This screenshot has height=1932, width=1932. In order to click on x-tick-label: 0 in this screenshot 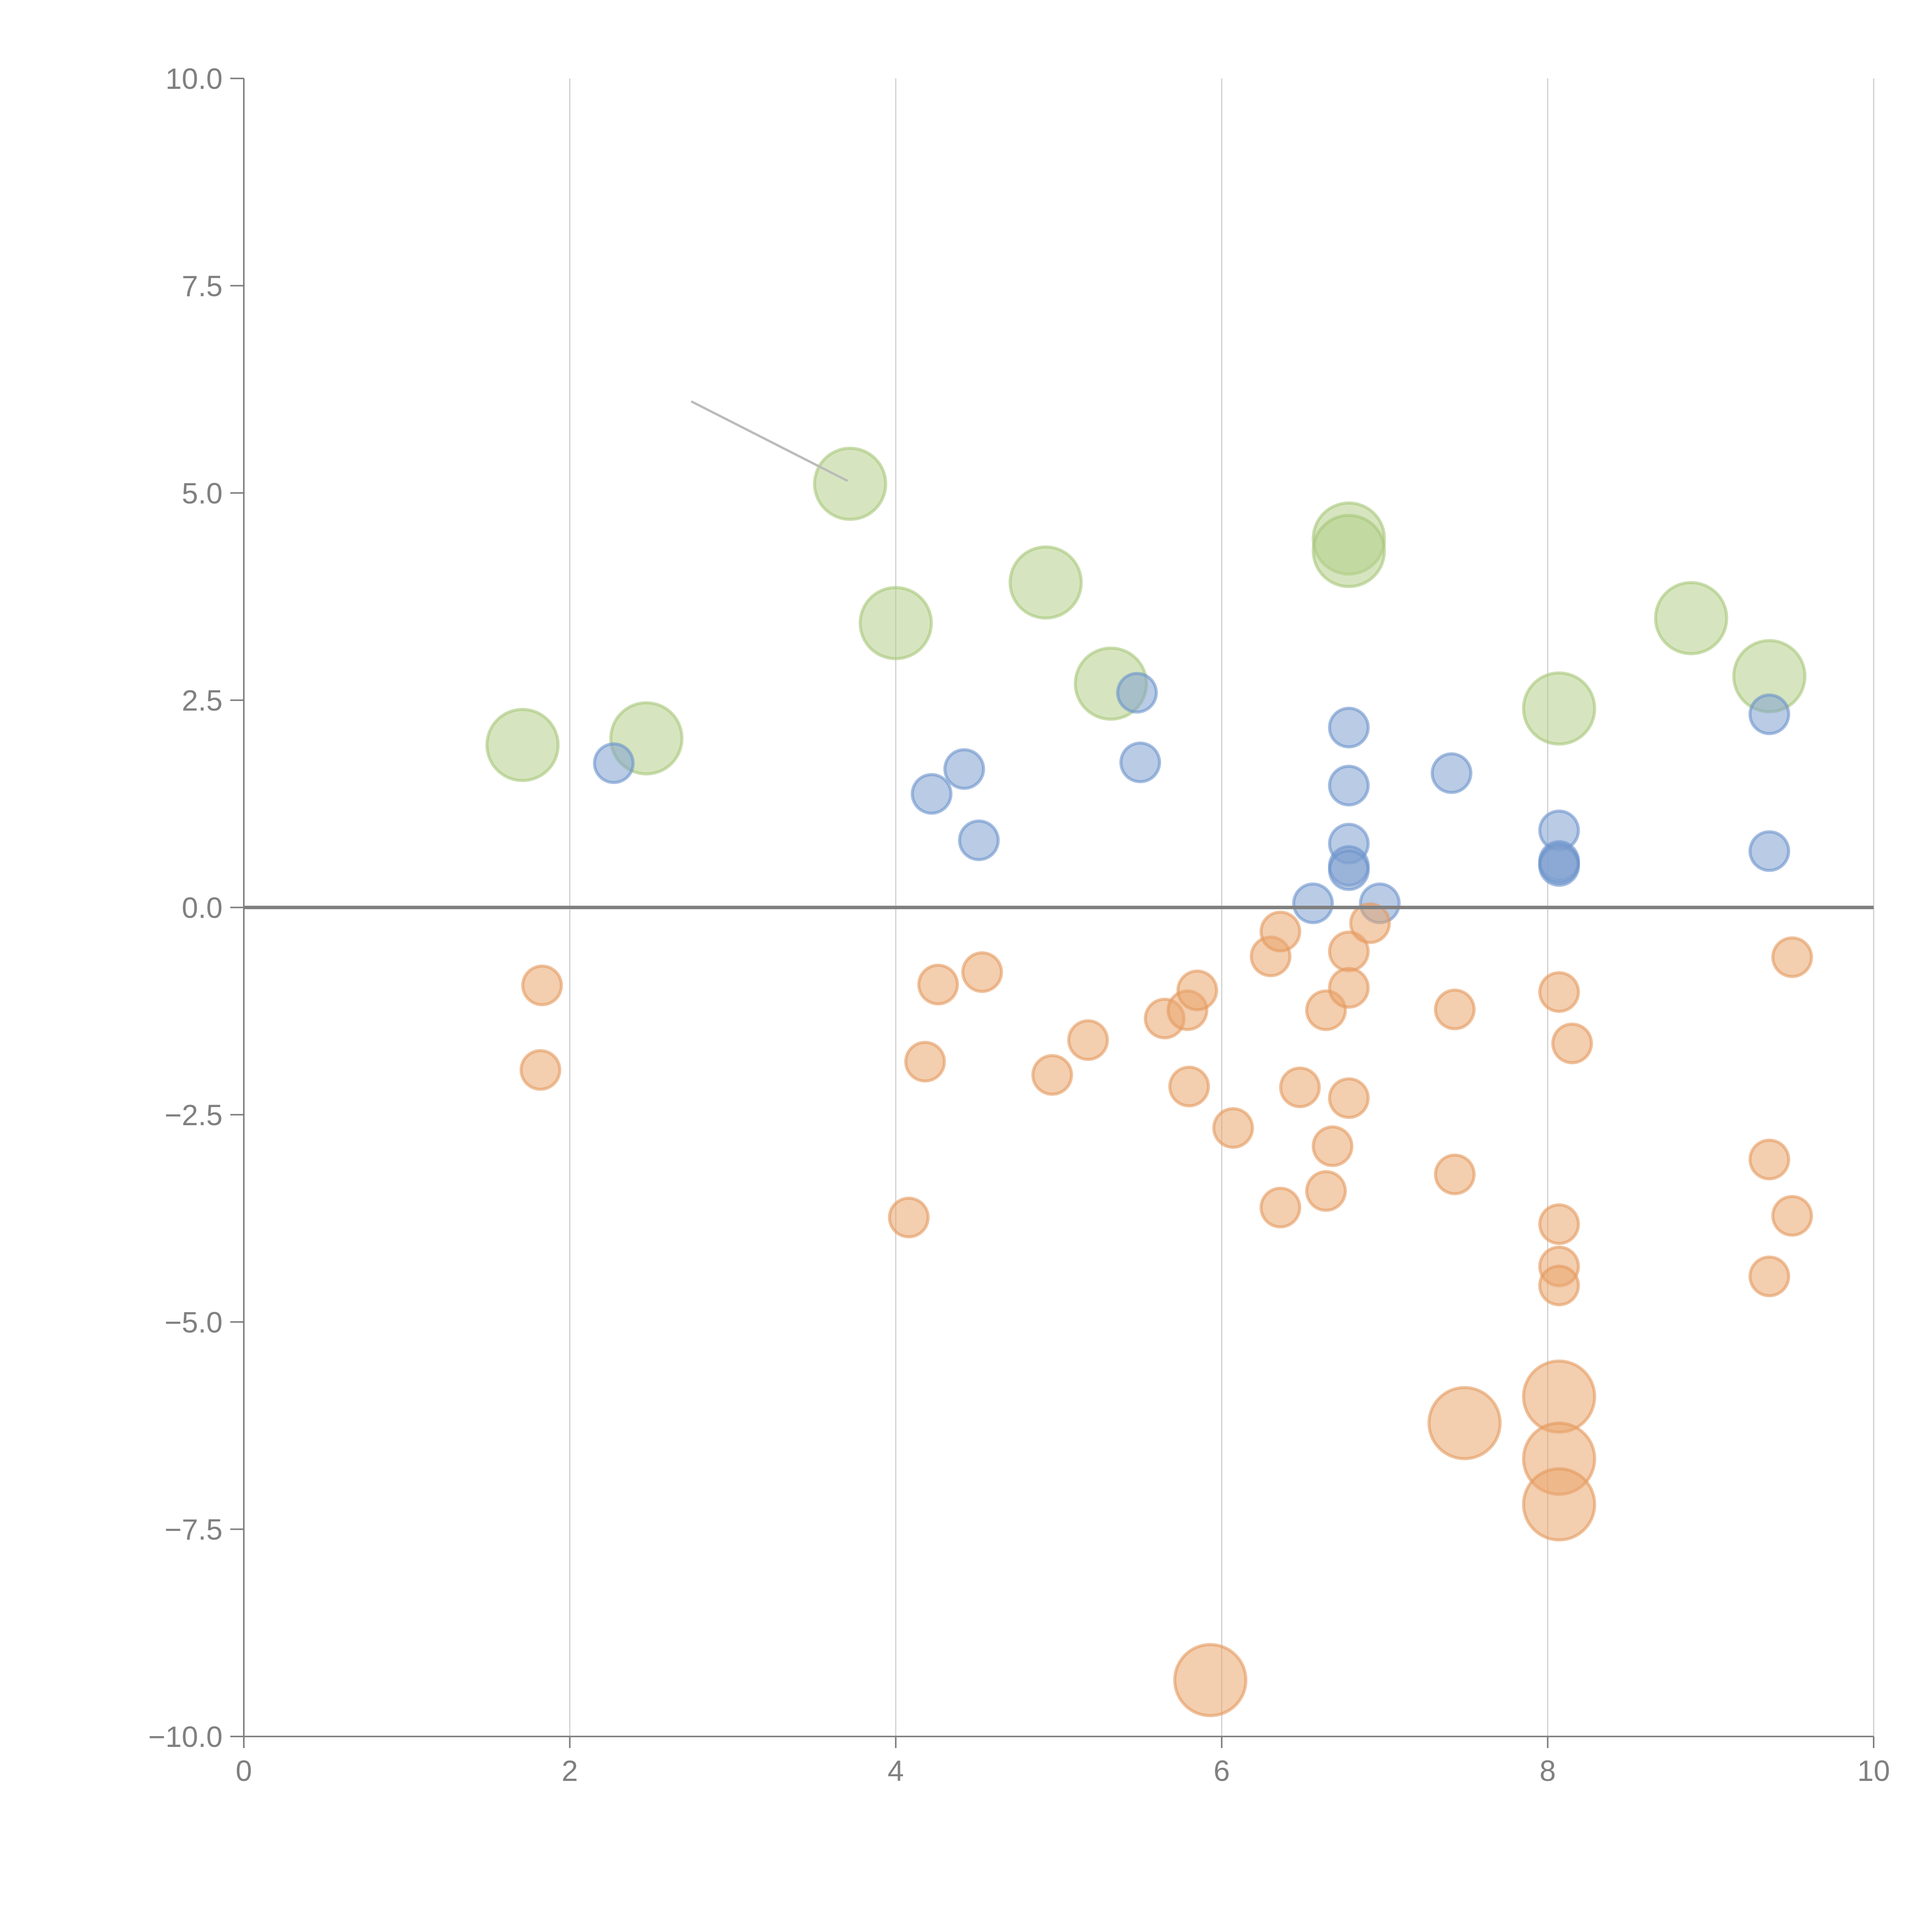, I will do `click(244, 1771)`.